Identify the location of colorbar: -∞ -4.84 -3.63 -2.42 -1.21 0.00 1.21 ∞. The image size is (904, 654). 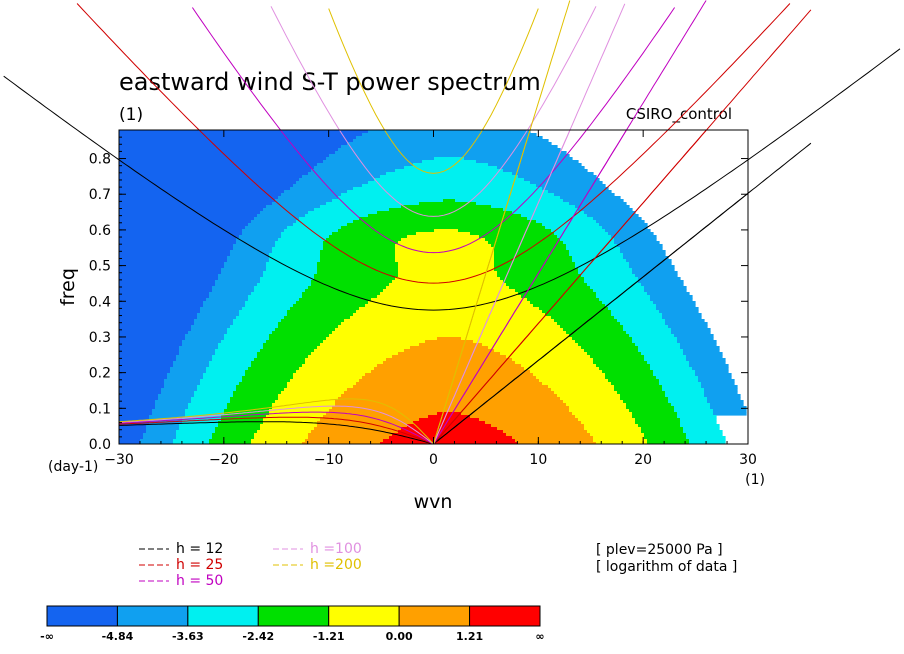
(292, 624).